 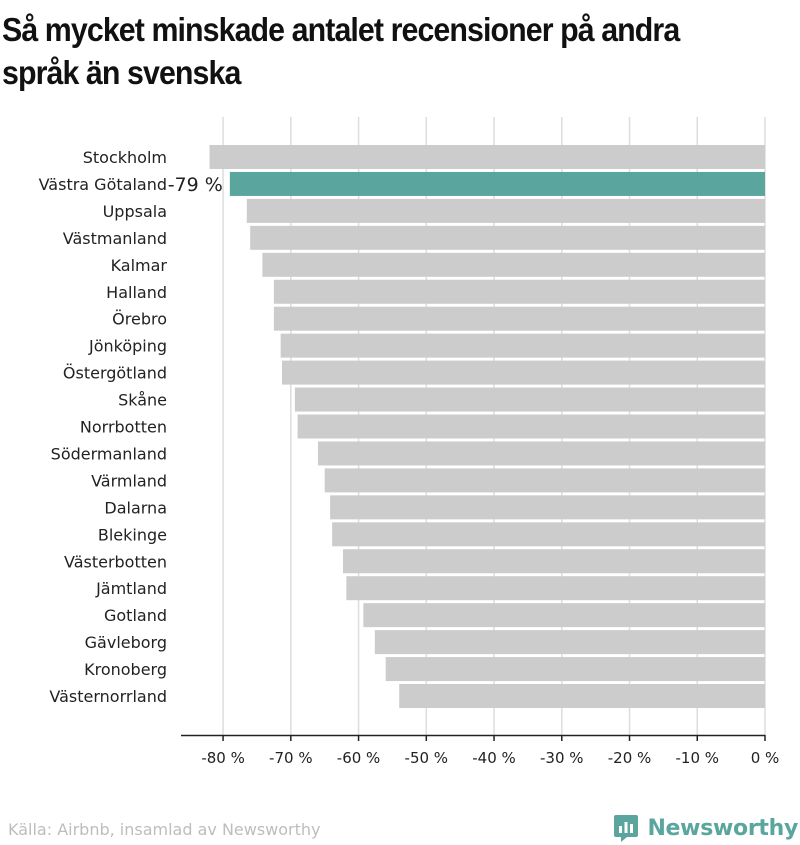 What do you see at coordinates (132, 534) in the screenshot?
I see `category-label: Blekinge` at bounding box center [132, 534].